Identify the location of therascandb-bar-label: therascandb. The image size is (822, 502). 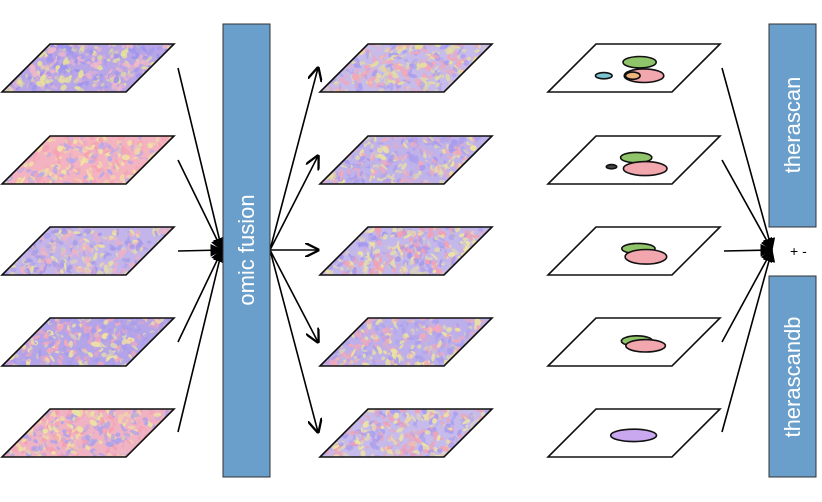
(792, 376).